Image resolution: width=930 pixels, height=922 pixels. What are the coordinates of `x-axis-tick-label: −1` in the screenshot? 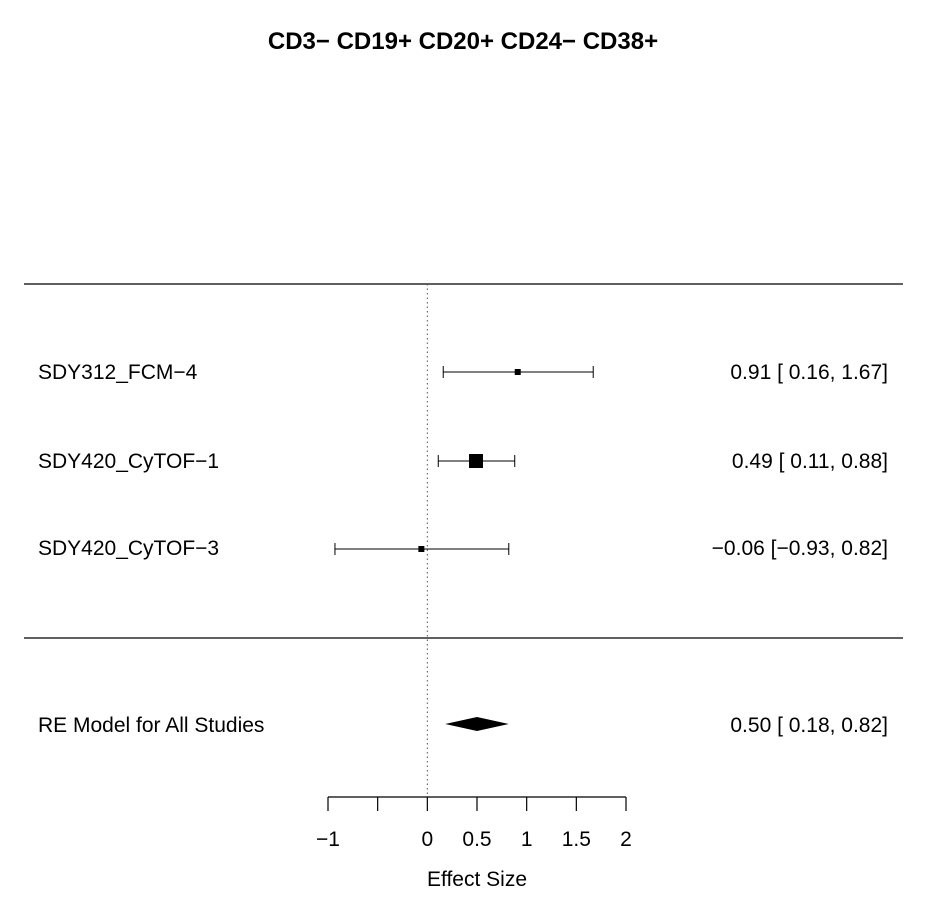 It's located at (328, 839).